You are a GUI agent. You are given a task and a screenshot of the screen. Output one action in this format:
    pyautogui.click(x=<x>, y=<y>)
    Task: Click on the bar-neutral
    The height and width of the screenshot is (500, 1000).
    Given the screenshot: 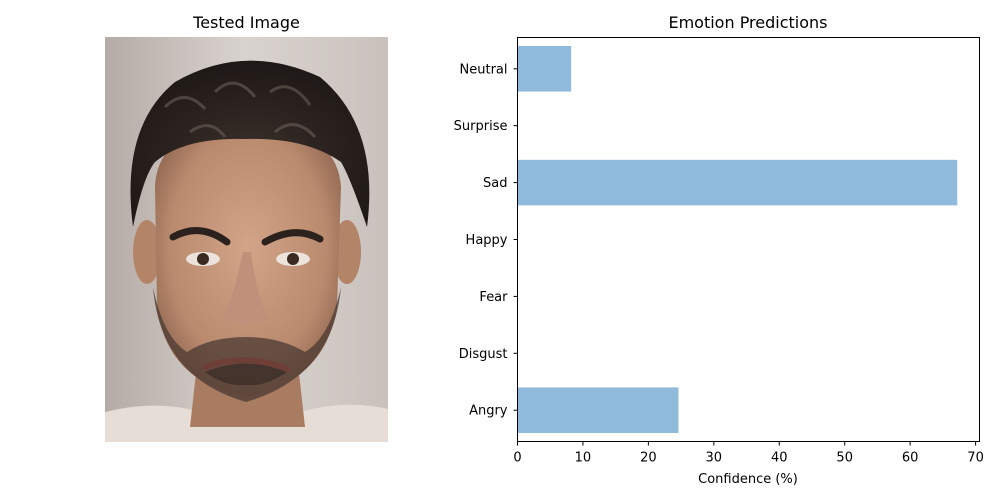 What is the action you would take?
    pyautogui.click(x=544, y=69)
    